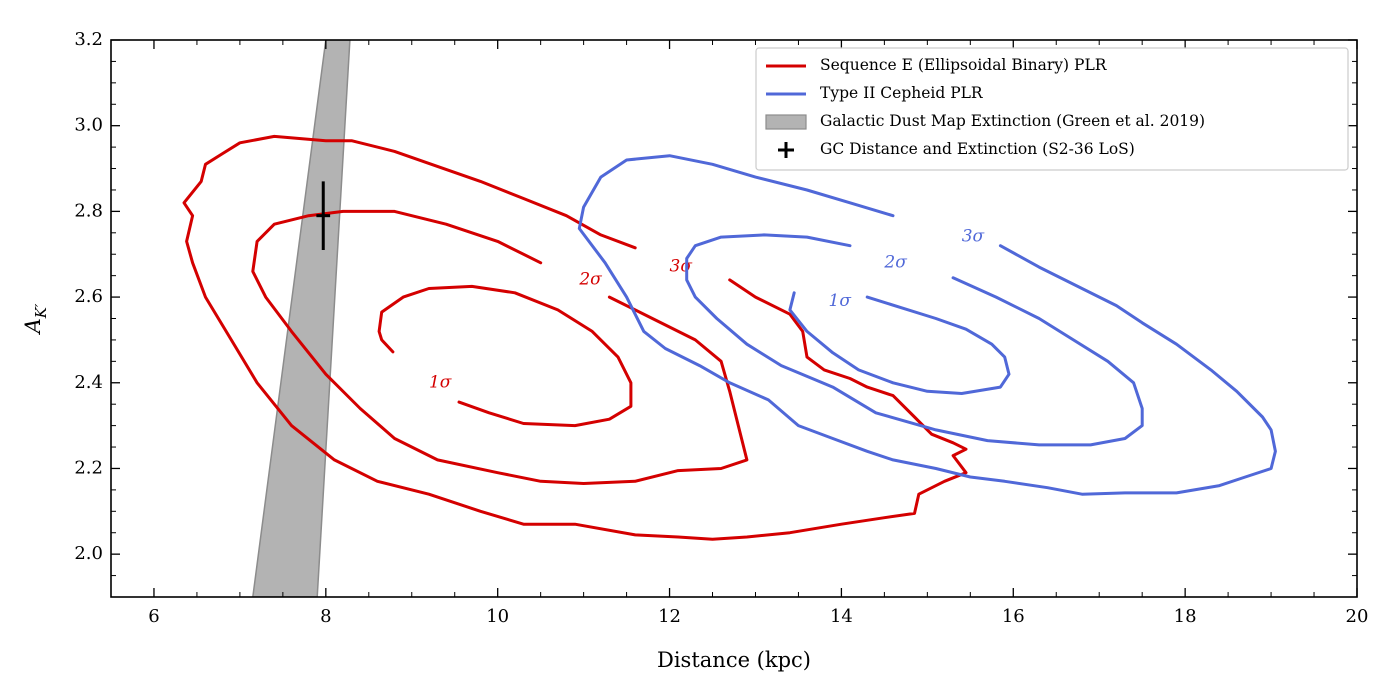 Image resolution: width=1400 pixels, height=700 pixels. What do you see at coordinates (497, 616) in the screenshot?
I see `x-tick-label: 10` at bounding box center [497, 616].